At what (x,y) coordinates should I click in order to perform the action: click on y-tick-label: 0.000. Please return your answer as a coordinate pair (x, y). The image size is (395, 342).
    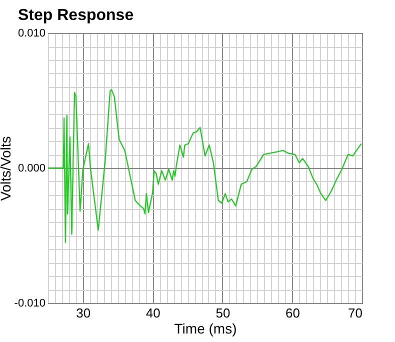
    Looking at the image, I should click on (32, 168).